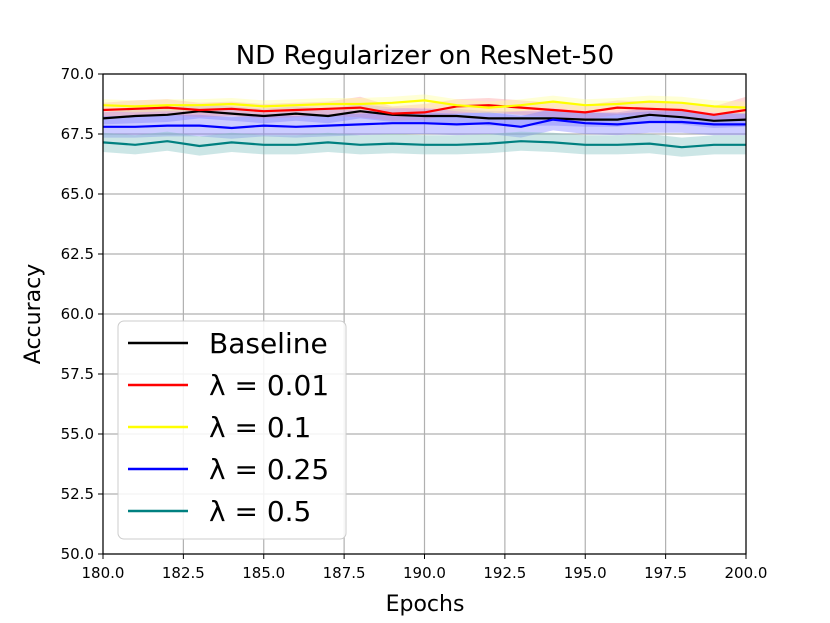 The image size is (830, 623). Describe the element at coordinates (746, 573) in the screenshot. I see `x-tick-label: 200.0` at that location.